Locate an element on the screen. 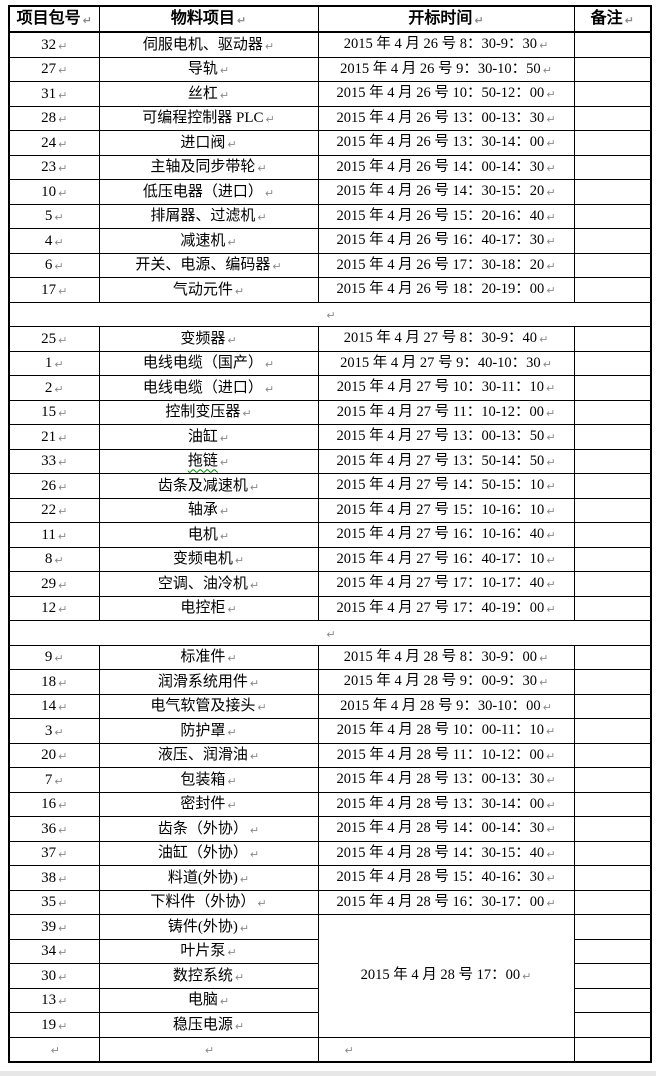  material-item-cell-text: 排屑器、过滤机 is located at coordinates (203, 216).